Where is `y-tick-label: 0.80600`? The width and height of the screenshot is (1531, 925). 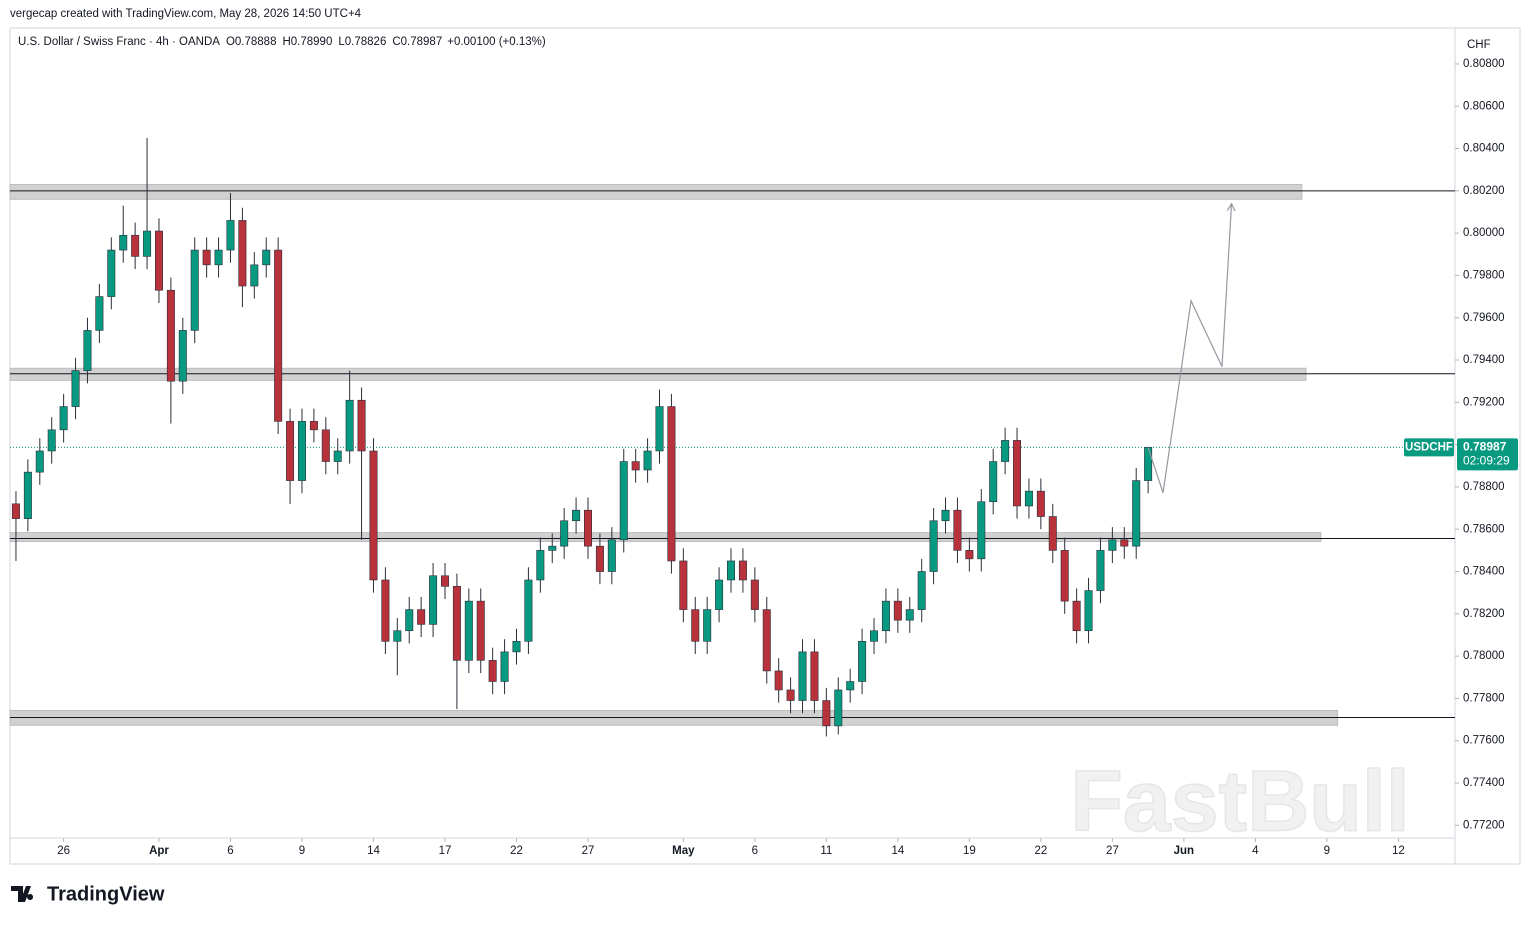 y-tick-label: 0.80600 is located at coordinates (1484, 106).